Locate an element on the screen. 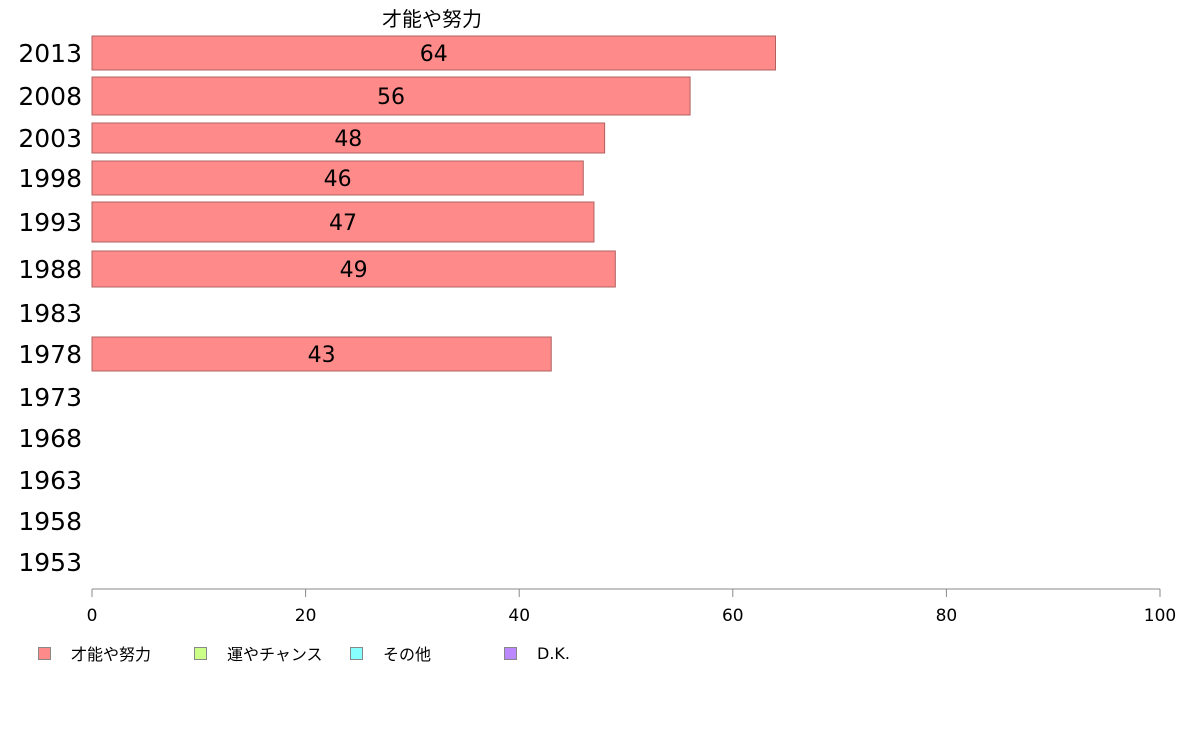 The image size is (1188, 736). x-tick-label: 100 is located at coordinates (1160, 616).